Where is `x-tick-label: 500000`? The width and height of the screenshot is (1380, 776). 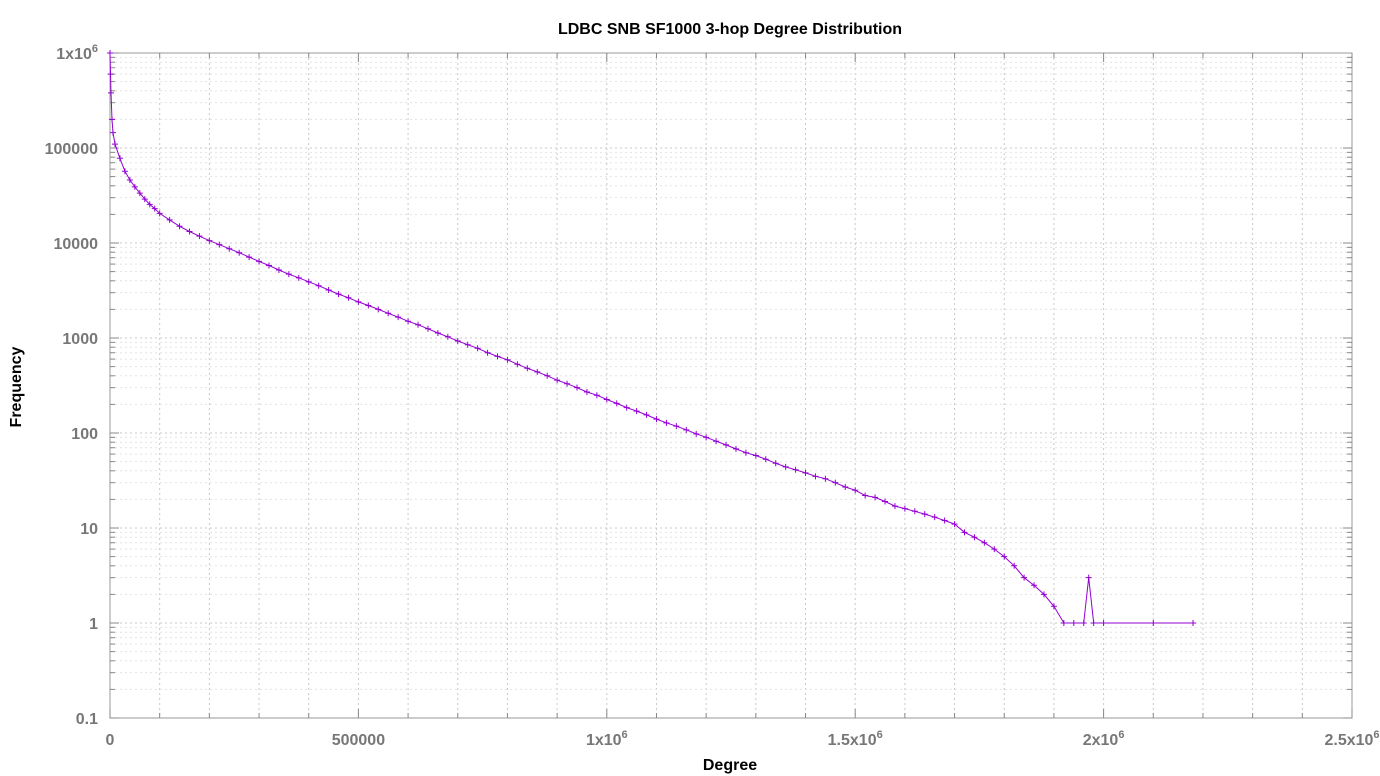 x-tick-label: 500000 is located at coordinates (358, 740).